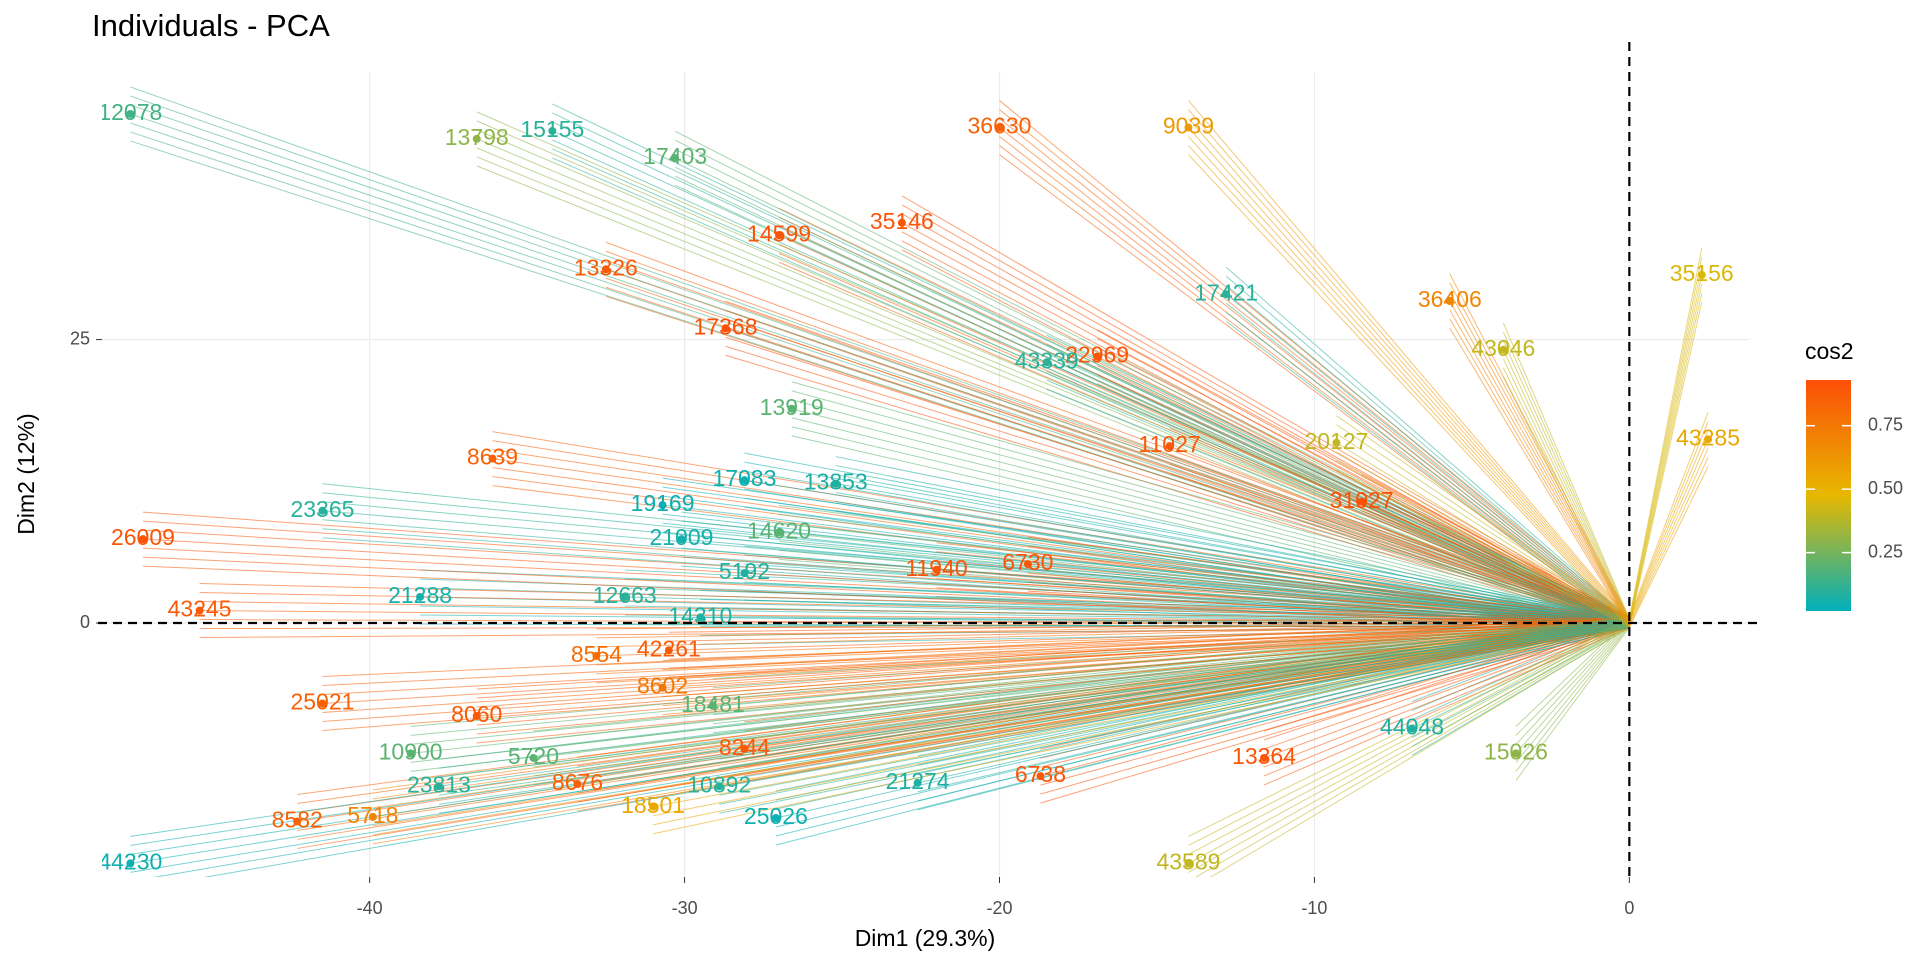 The height and width of the screenshot is (960, 1920). I want to click on point-label: 31027, so click(1362, 500).